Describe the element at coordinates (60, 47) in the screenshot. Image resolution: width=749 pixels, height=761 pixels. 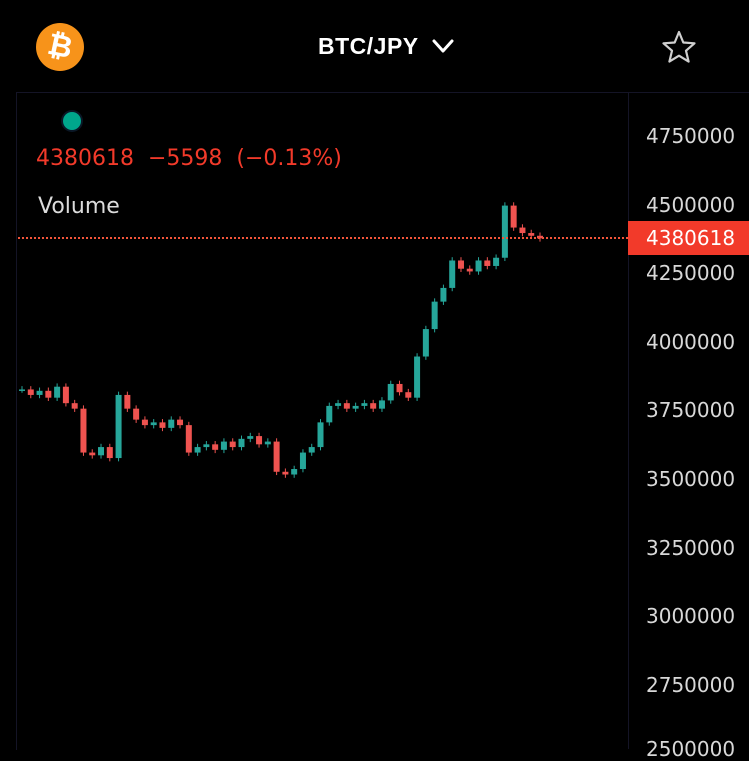
I see `bitcoin-logo-icon: ₿` at that location.